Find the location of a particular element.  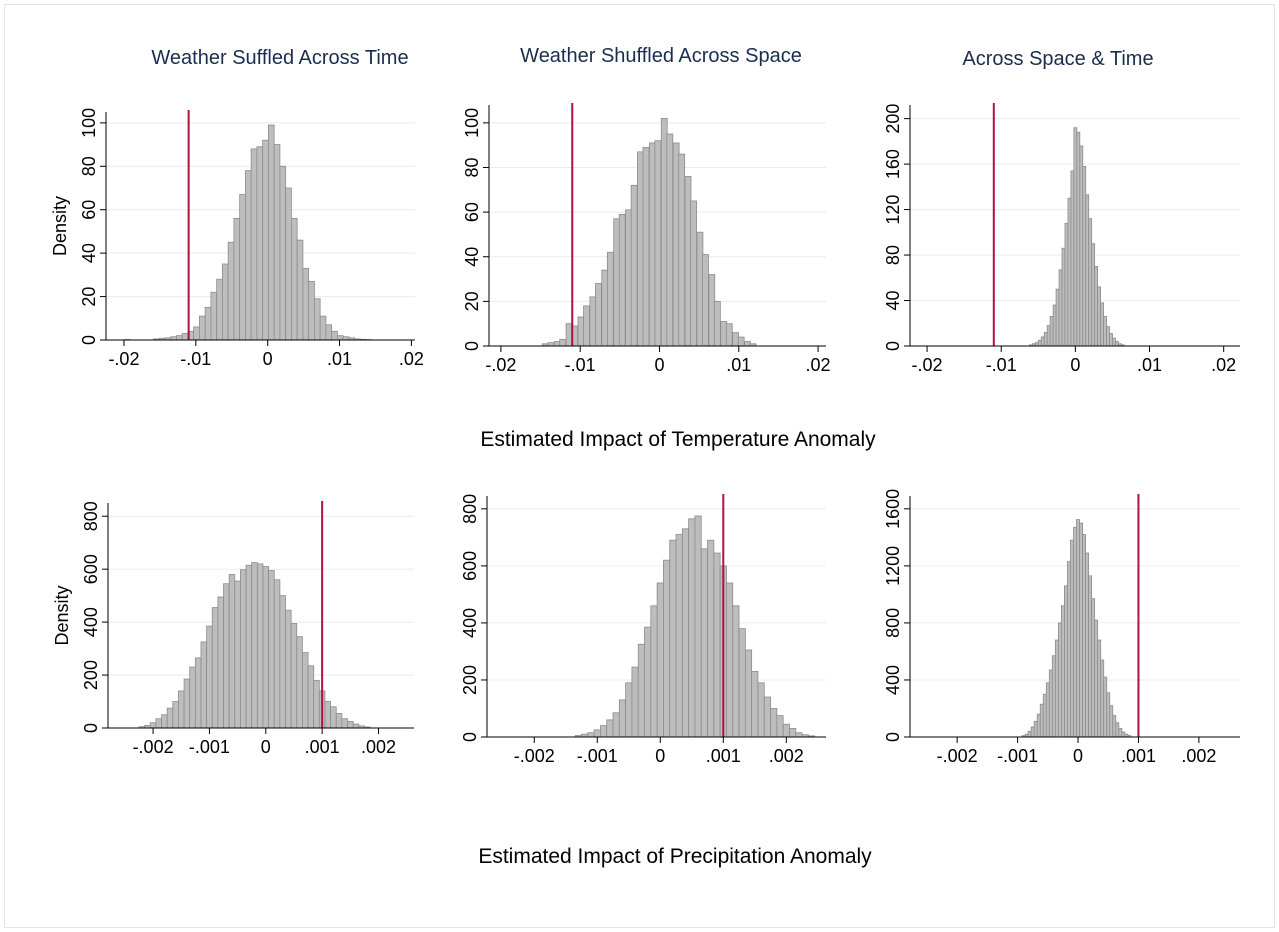

y-tick-label: 80 is located at coordinates (89, 166).